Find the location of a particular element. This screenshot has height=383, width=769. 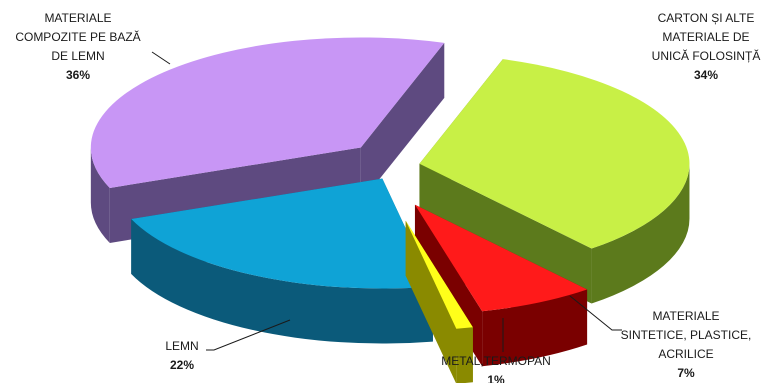

slice-sintetice-top is located at coordinates (501, 258).